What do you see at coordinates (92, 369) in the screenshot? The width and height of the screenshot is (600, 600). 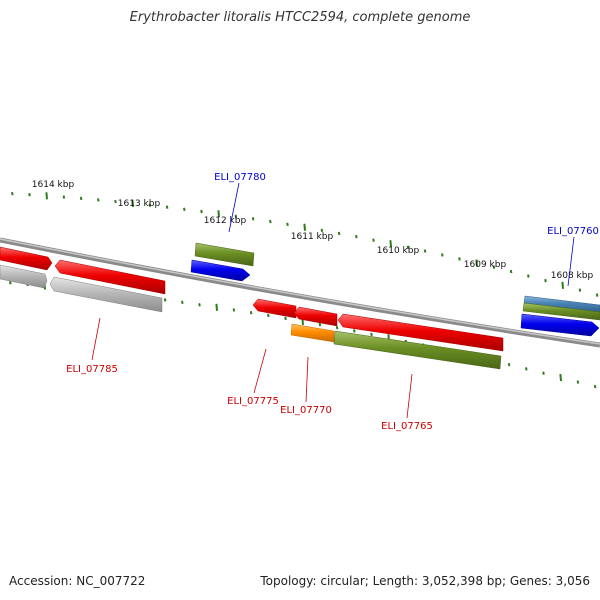 I see `gene-label-eli-07785: ELI_07785` at bounding box center [92, 369].